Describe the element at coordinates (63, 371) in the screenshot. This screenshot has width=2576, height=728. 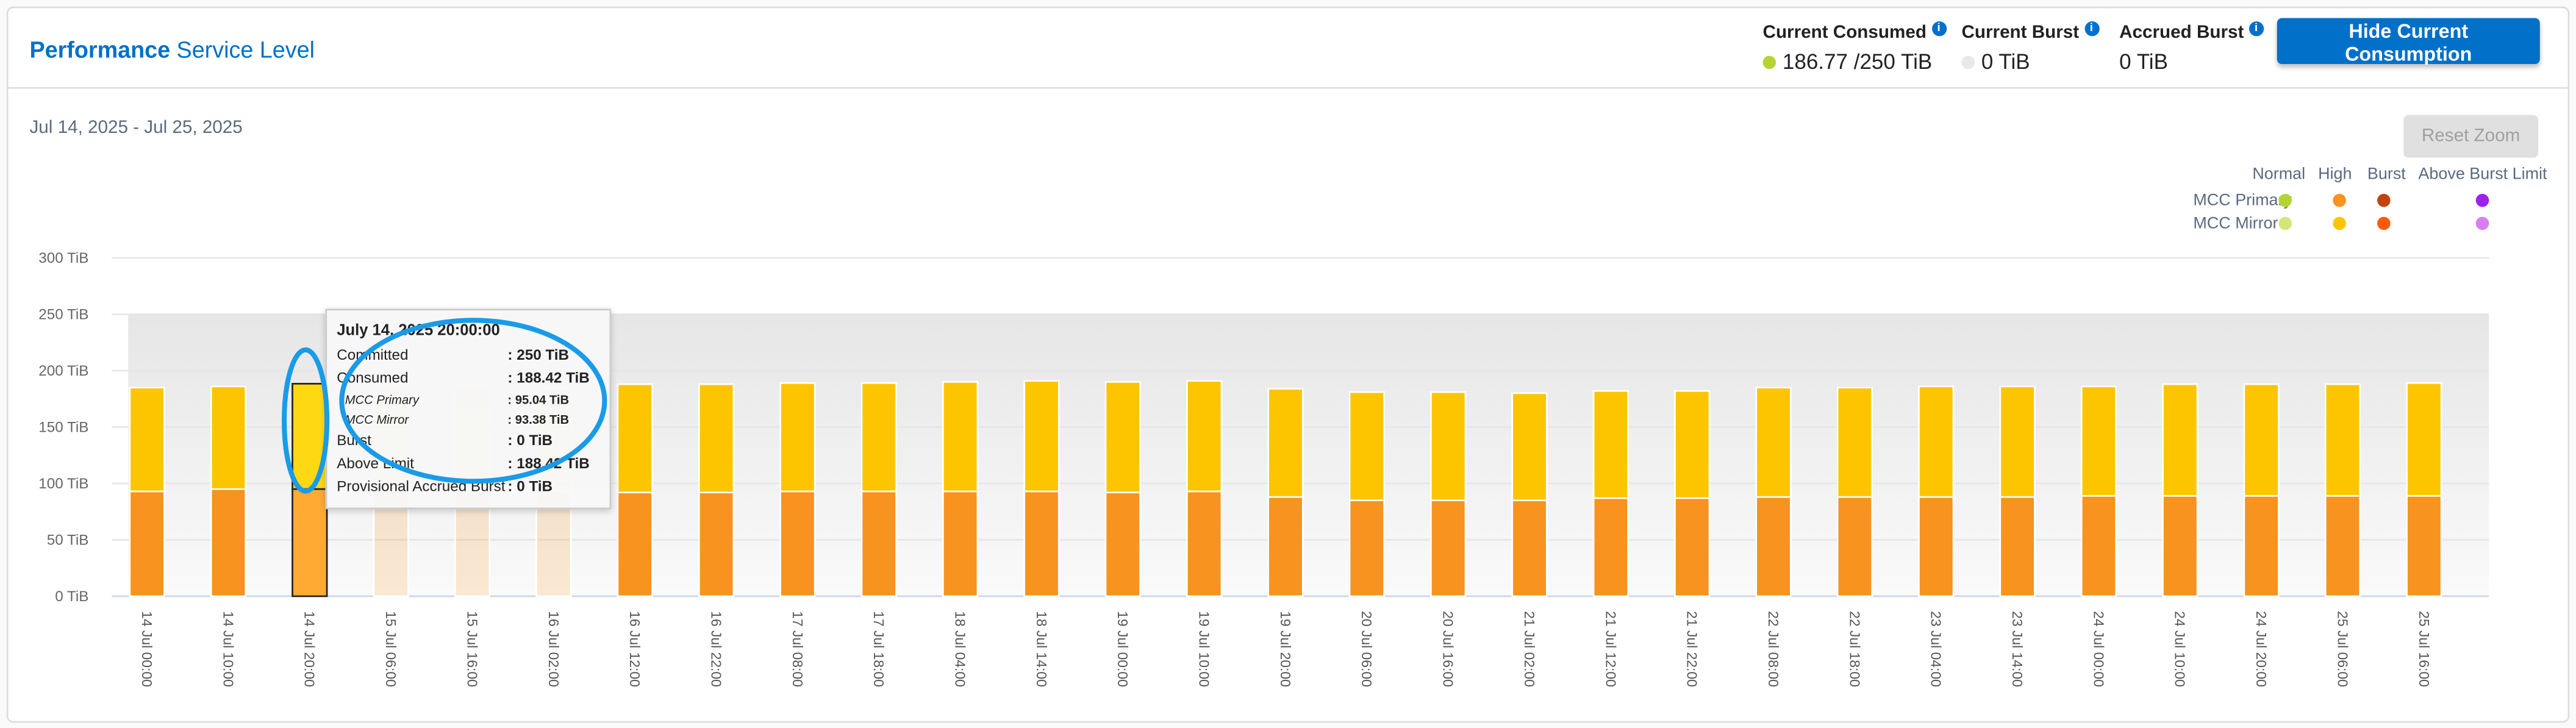
I see `y-tick-label: 200 TiB` at that location.